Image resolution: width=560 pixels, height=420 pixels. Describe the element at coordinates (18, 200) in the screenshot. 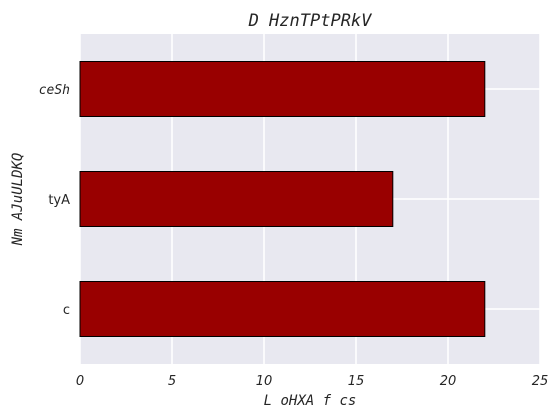

I see `y-axis-label: Nm AJuULDKQ` at that location.